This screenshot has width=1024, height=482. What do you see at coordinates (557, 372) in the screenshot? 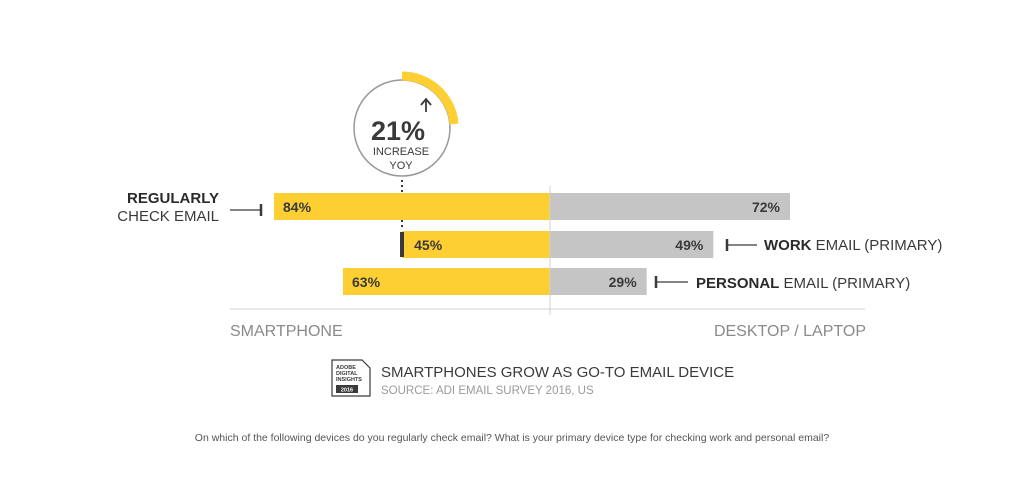
I see `footer-title: SMARTPHONES GROW AS GO-TO EMAIL DEVICE` at bounding box center [557, 372].